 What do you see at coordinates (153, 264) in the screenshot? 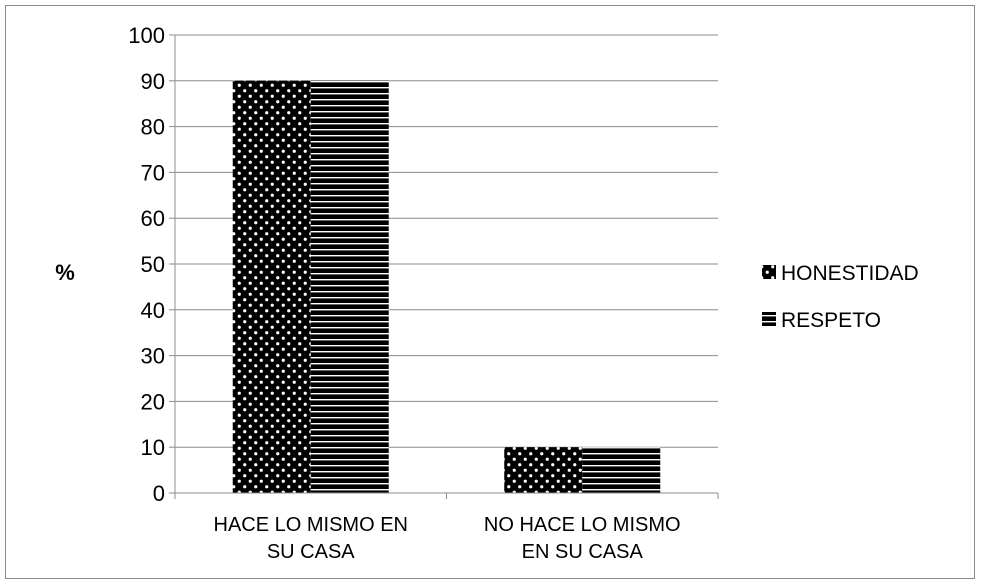
I see `y-tick-label: 50` at bounding box center [153, 264].